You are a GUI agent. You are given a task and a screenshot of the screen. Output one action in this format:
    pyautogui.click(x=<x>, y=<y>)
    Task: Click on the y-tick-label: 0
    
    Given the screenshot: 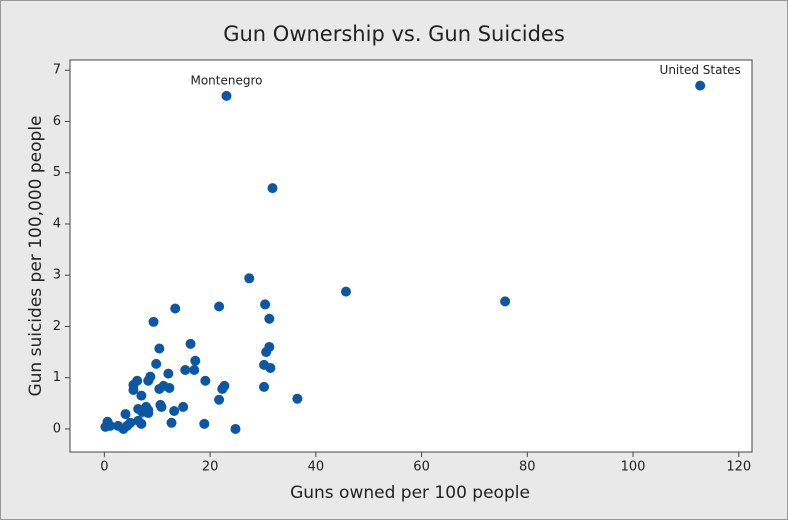 What is the action you would take?
    pyautogui.click(x=57, y=428)
    